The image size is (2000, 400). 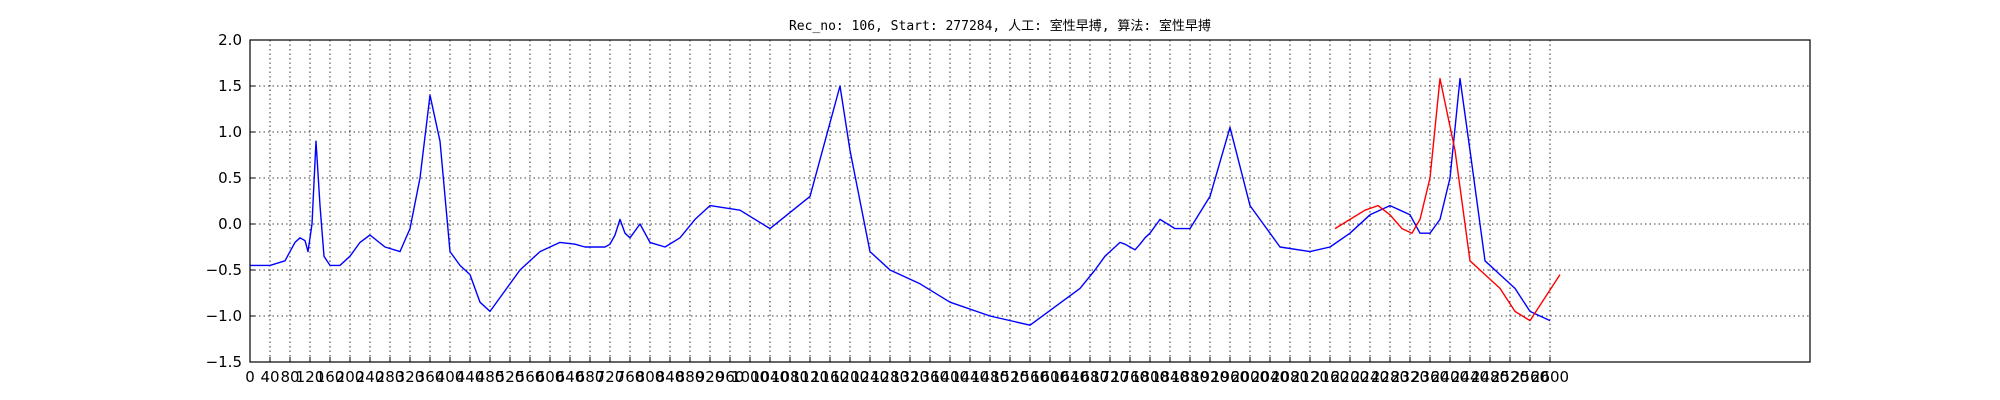 What do you see at coordinates (950, 377) in the screenshot?
I see `x-tick-label: 1400` at bounding box center [950, 377].